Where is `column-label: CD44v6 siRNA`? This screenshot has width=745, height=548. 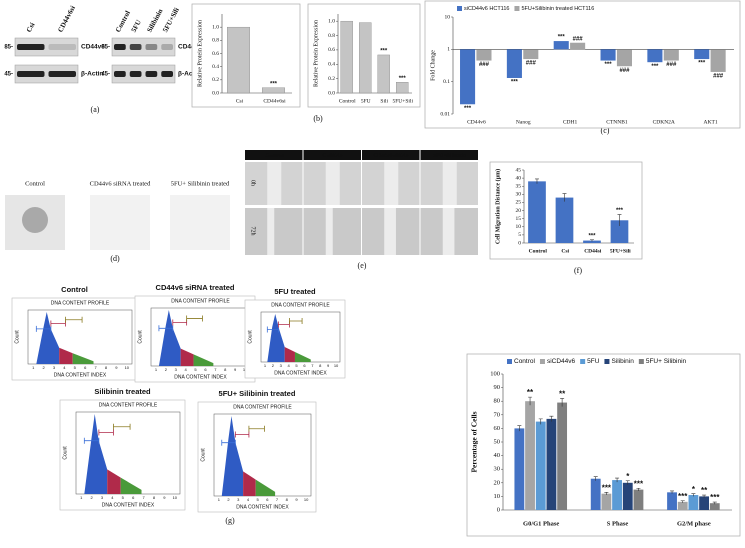
column-label: CD44v6 siRNA is located at coordinates (391, 156).